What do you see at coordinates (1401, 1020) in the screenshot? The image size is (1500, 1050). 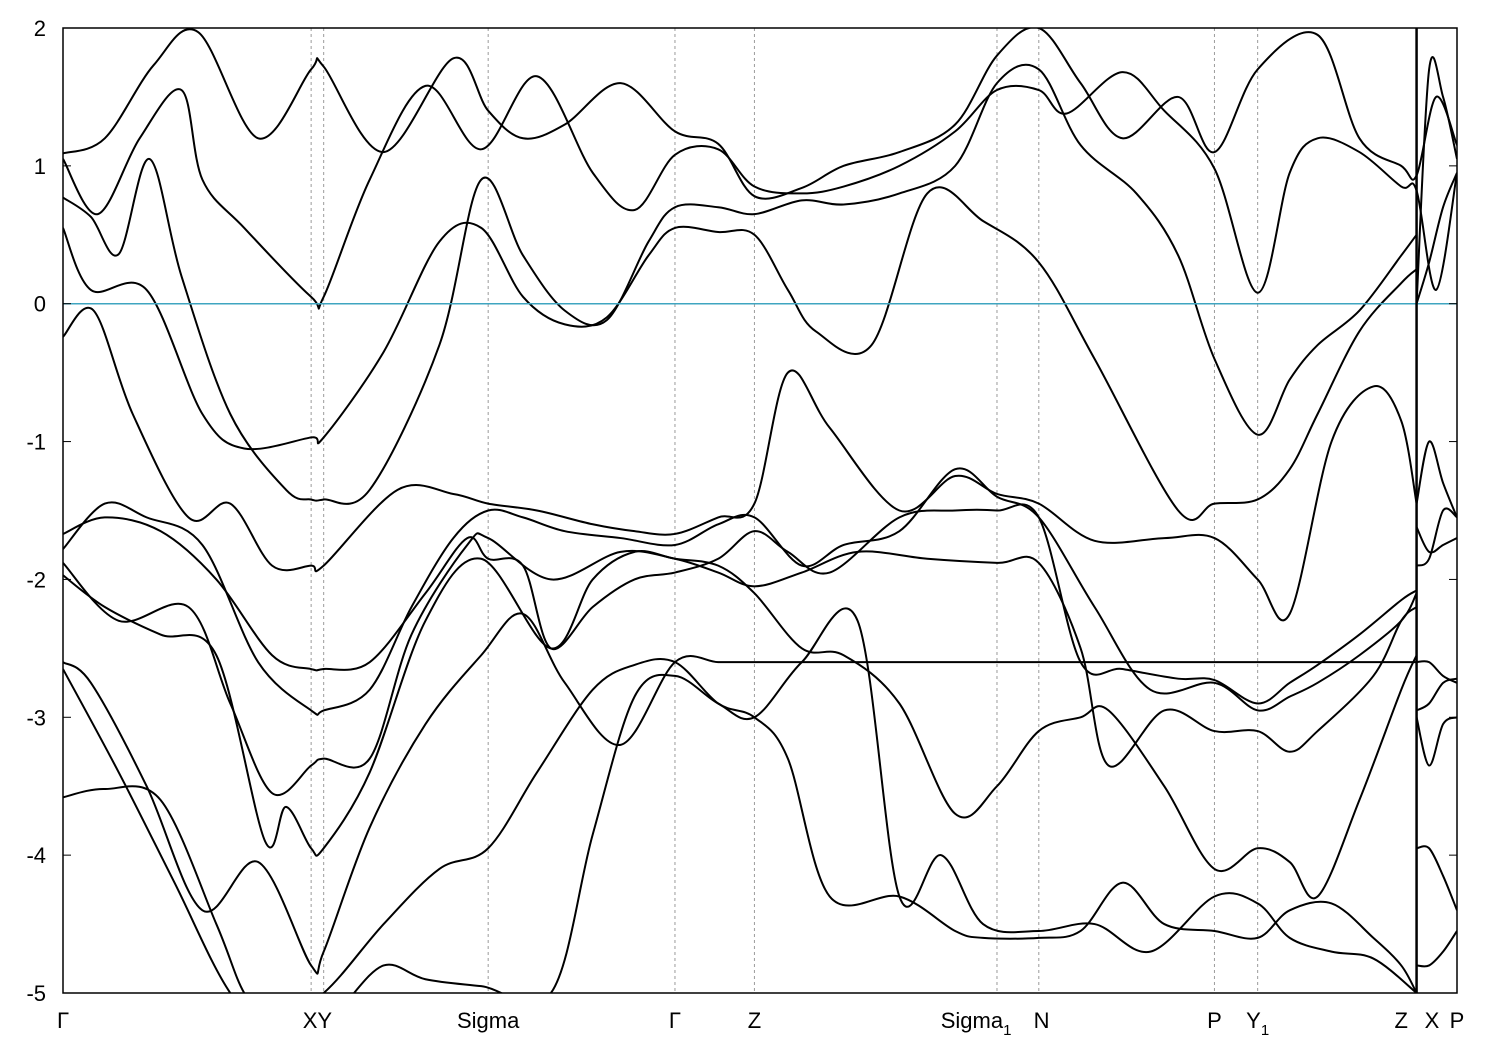 I see `x-tick-label-9: Z` at bounding box center [1401, 1020].